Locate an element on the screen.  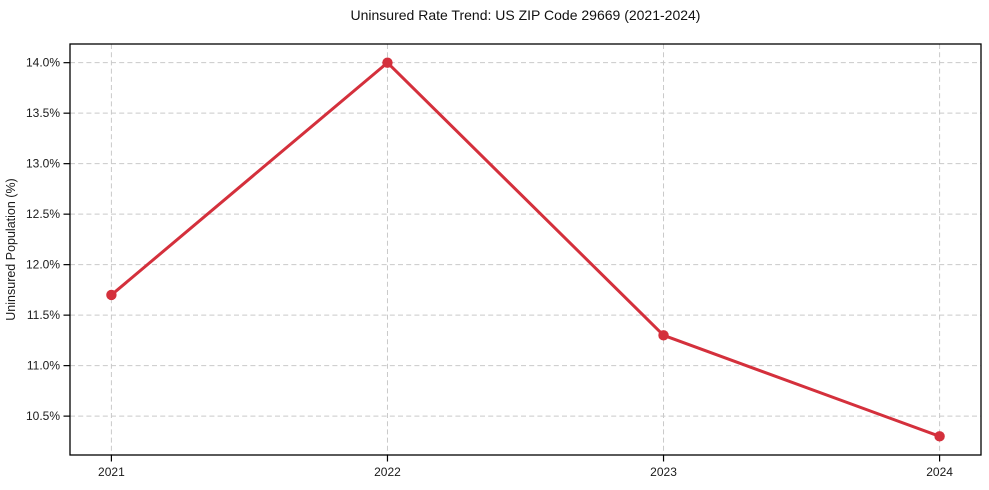
x-tick-label: 2023 is located at coordinates (663, 472).